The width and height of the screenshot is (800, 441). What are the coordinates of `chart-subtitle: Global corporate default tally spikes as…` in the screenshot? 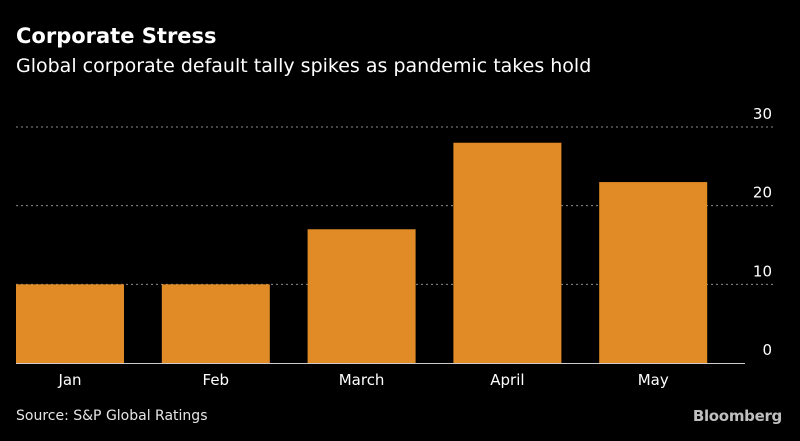 It's located at (304, 66).